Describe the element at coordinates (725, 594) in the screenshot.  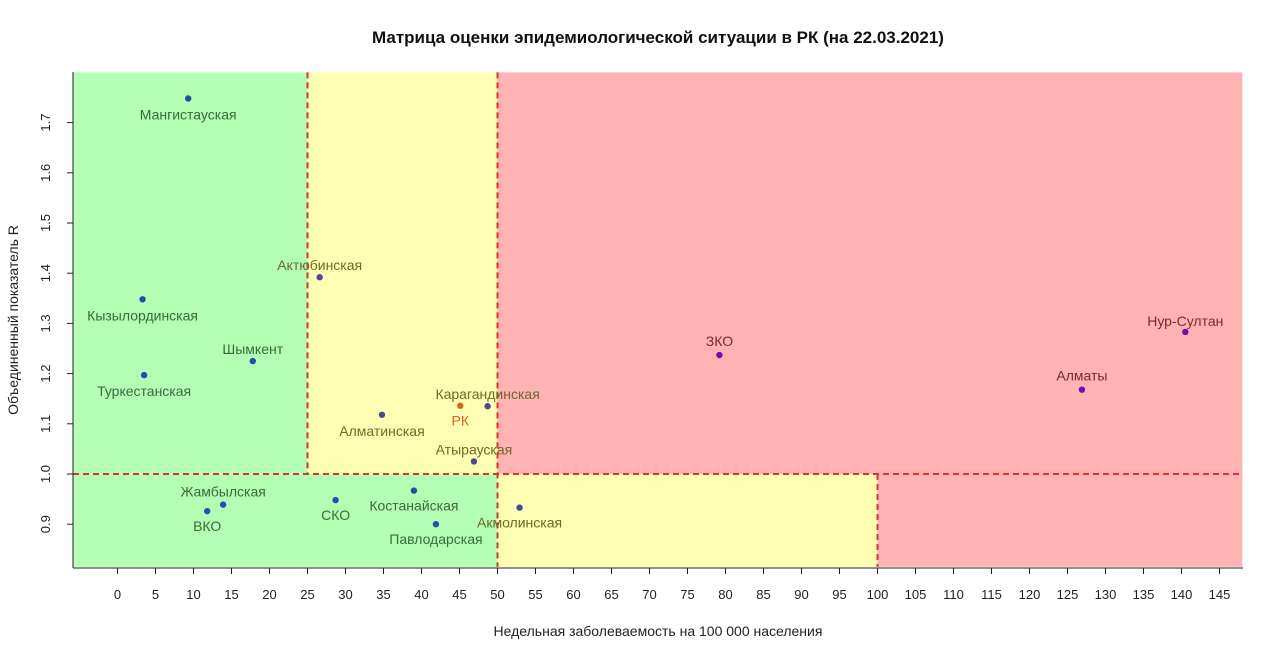
I see `x-tick-label: 80` at that location.